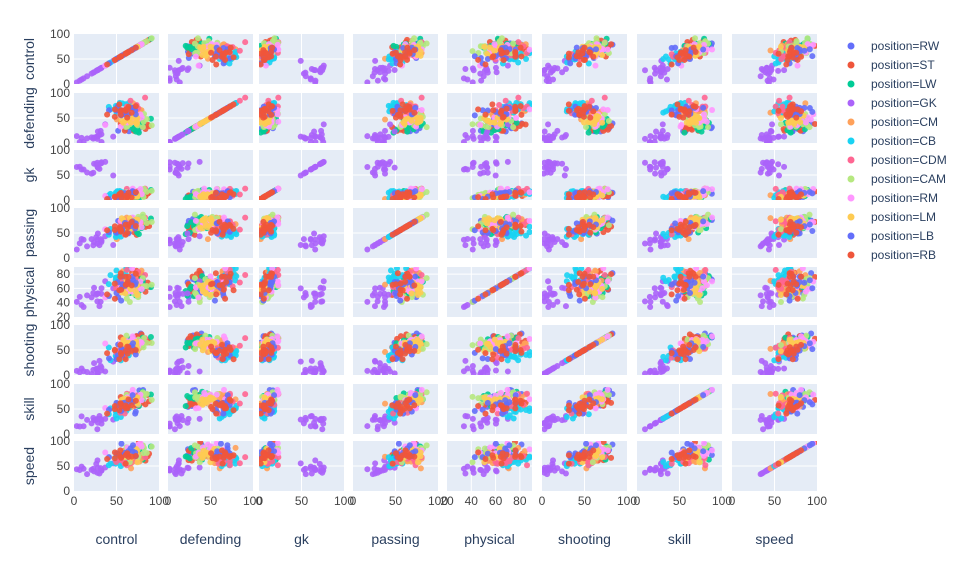 The image size is (972, 567). What do you see at coordinates (584, 59) in the screenshot?
I see `panel-control-vs-shooting` at bounding box center [584, 59].